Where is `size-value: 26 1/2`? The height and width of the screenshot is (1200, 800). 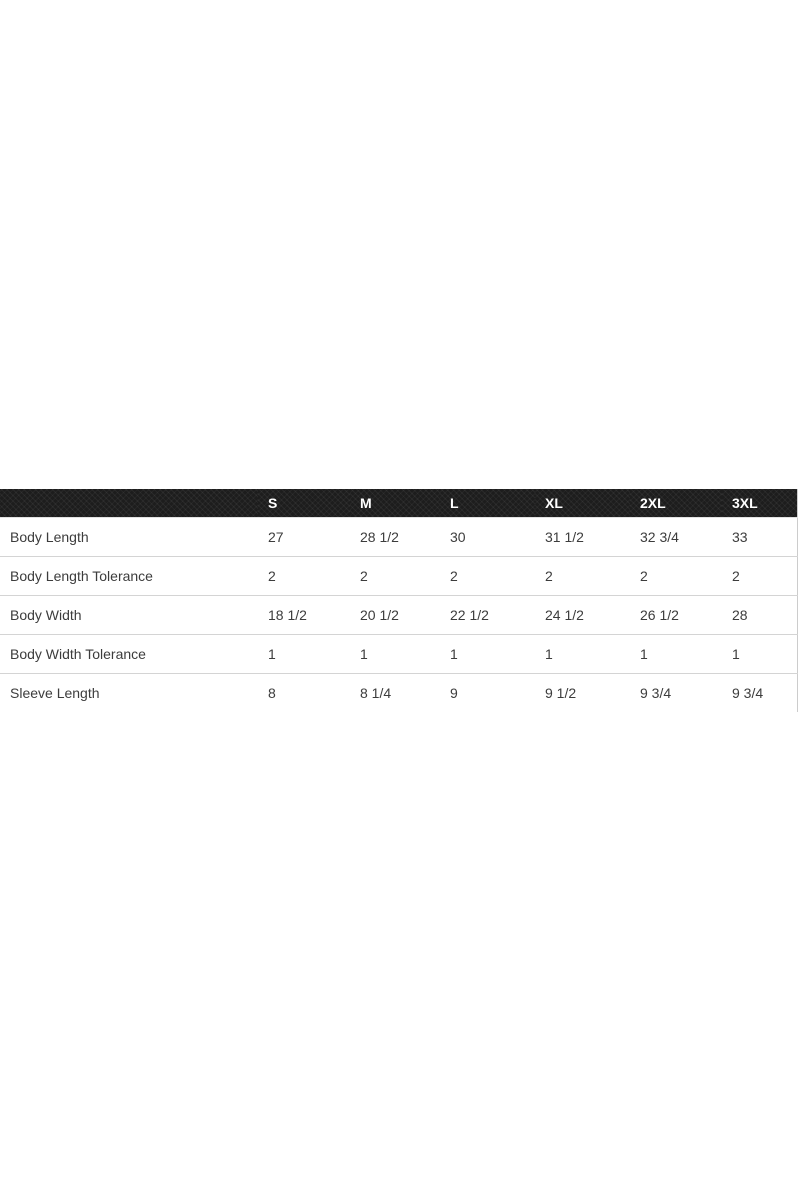 size-value: 26 1/2 is located at coordinates (676, 615).